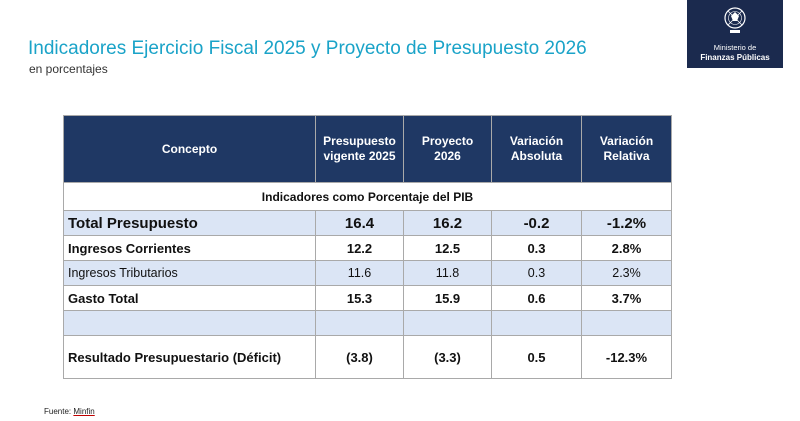 This screenshot has width=800, height=421. Describe the element at coordinates (536, 223) in the screenshot. I see `row-abs: -0.2` at that location.